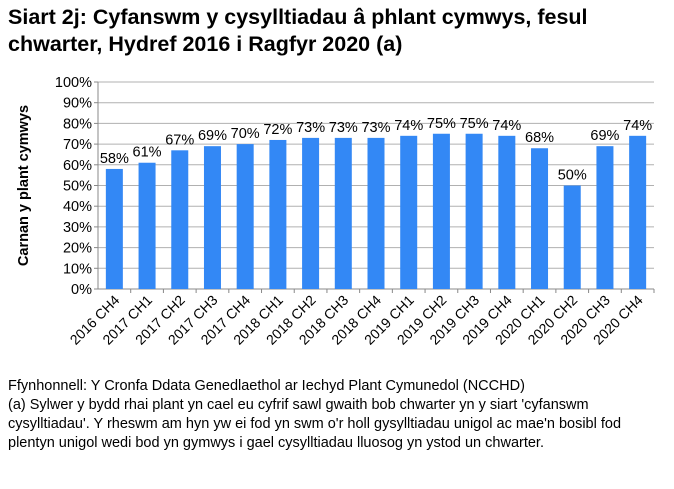 The image size is (674, 489). I want to click on y-axis-label: Carnan y plant cymwys, so click(24, 185).